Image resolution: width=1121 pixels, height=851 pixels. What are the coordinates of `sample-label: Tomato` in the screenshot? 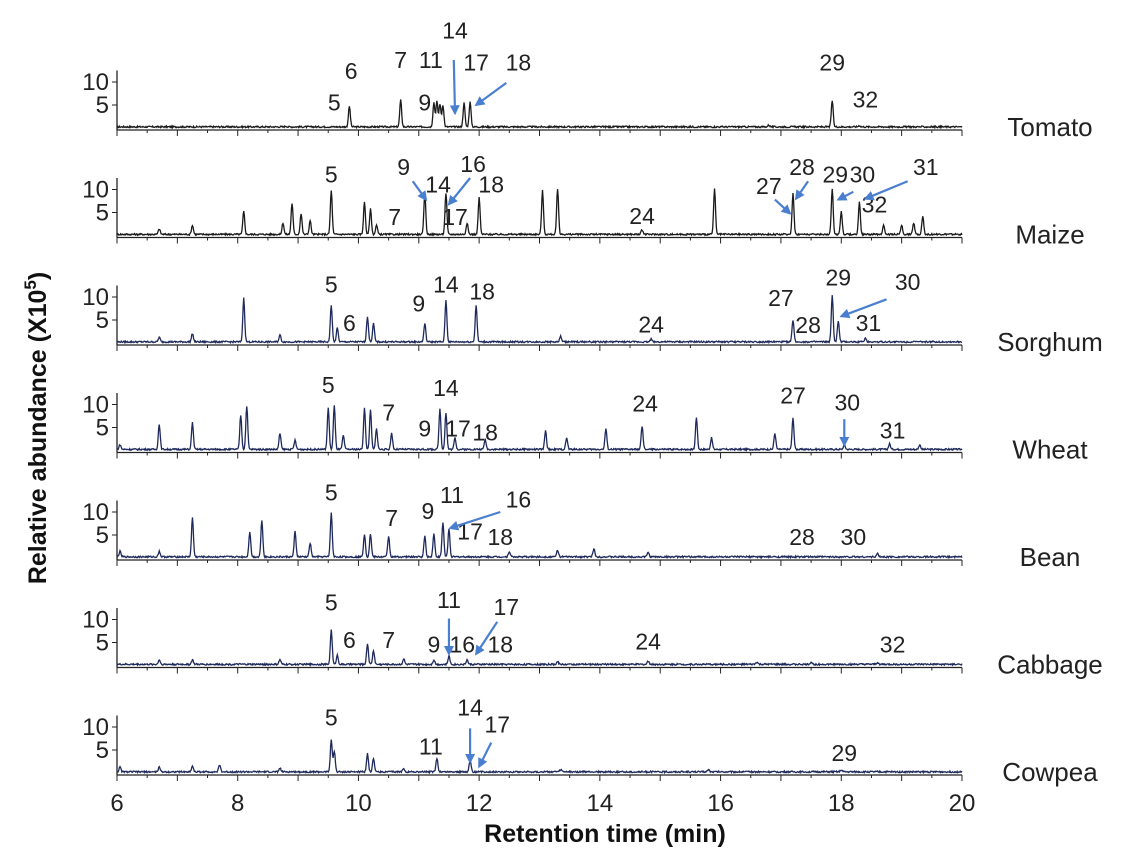 It's located at (1049, 127).